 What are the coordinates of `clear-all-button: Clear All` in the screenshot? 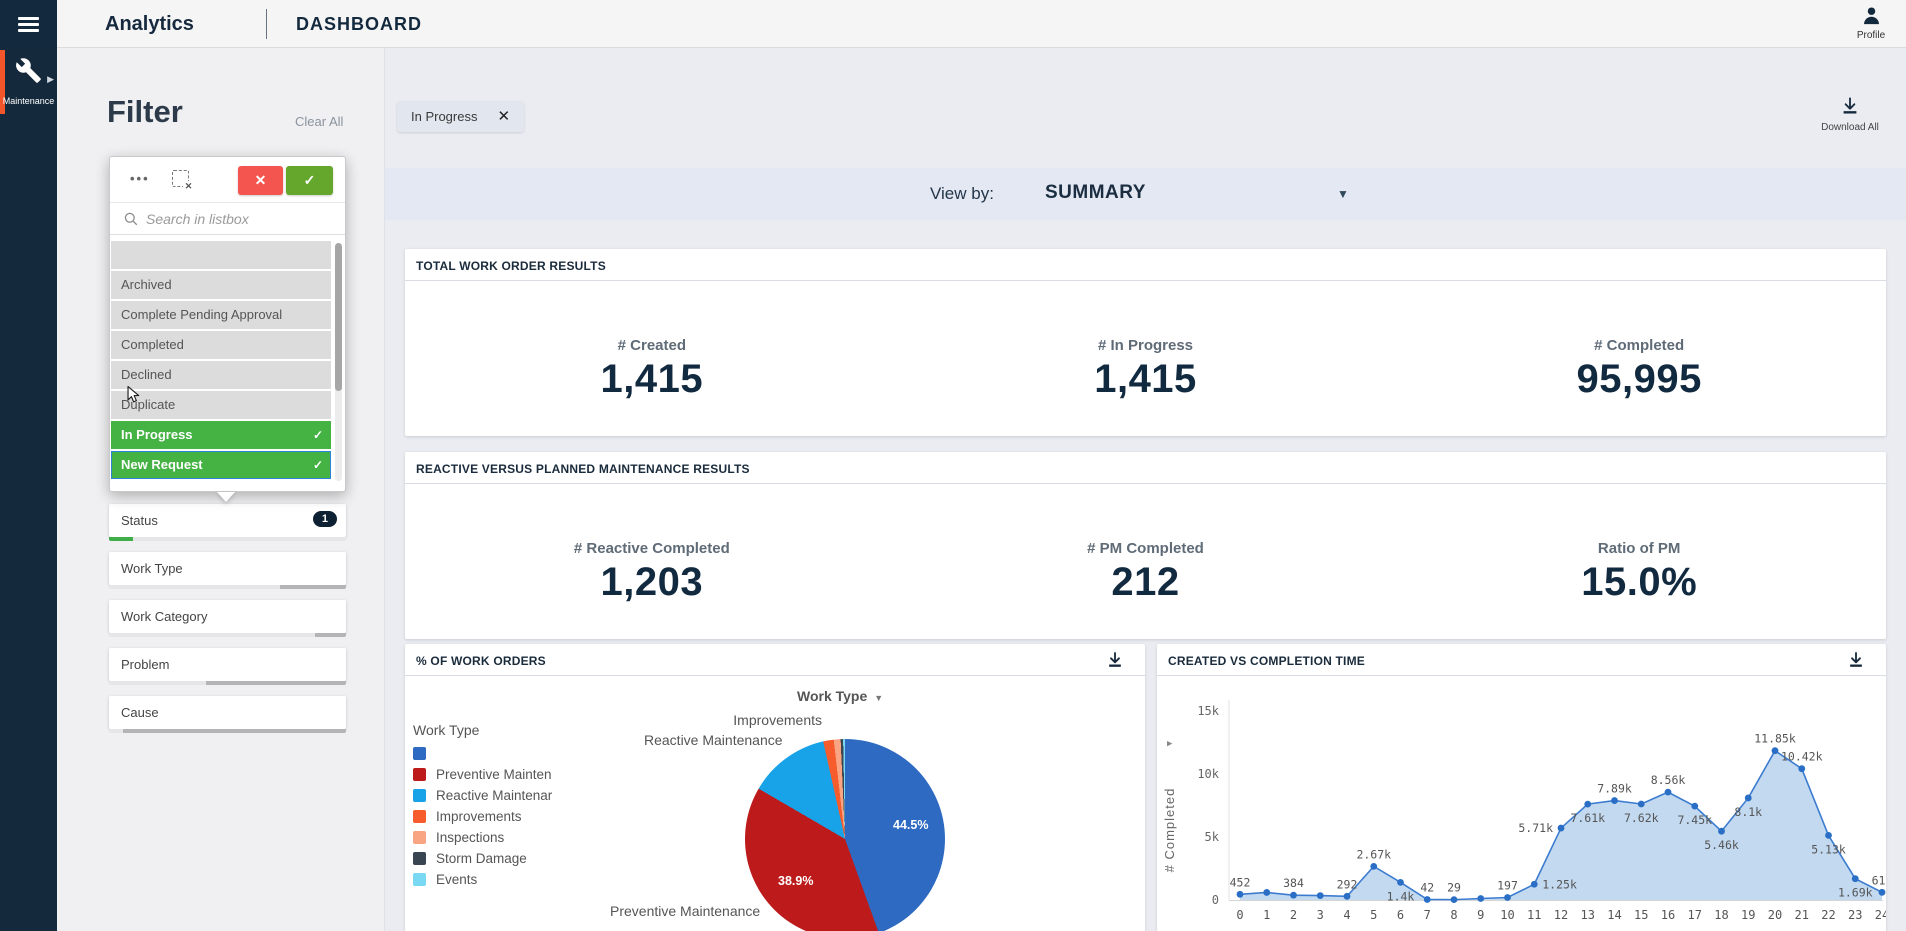 It's located at (319, 121).